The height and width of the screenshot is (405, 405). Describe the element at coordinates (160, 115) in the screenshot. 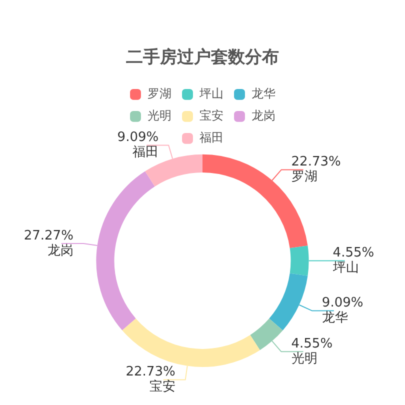

I see `legend-label: 光明` at that location.